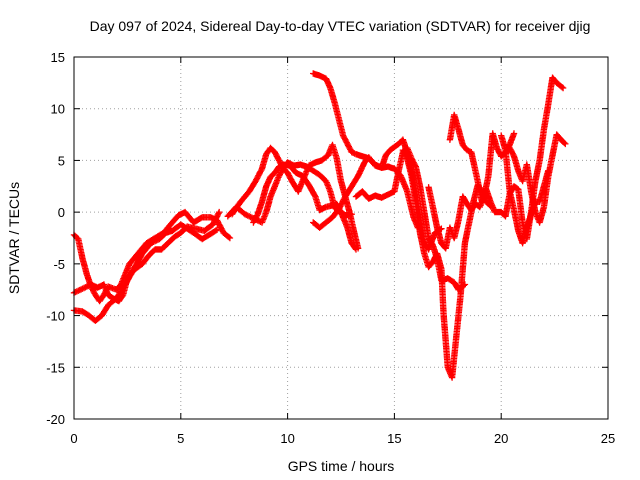  I want to click on y-tick-label: -10, so click(55, 316).